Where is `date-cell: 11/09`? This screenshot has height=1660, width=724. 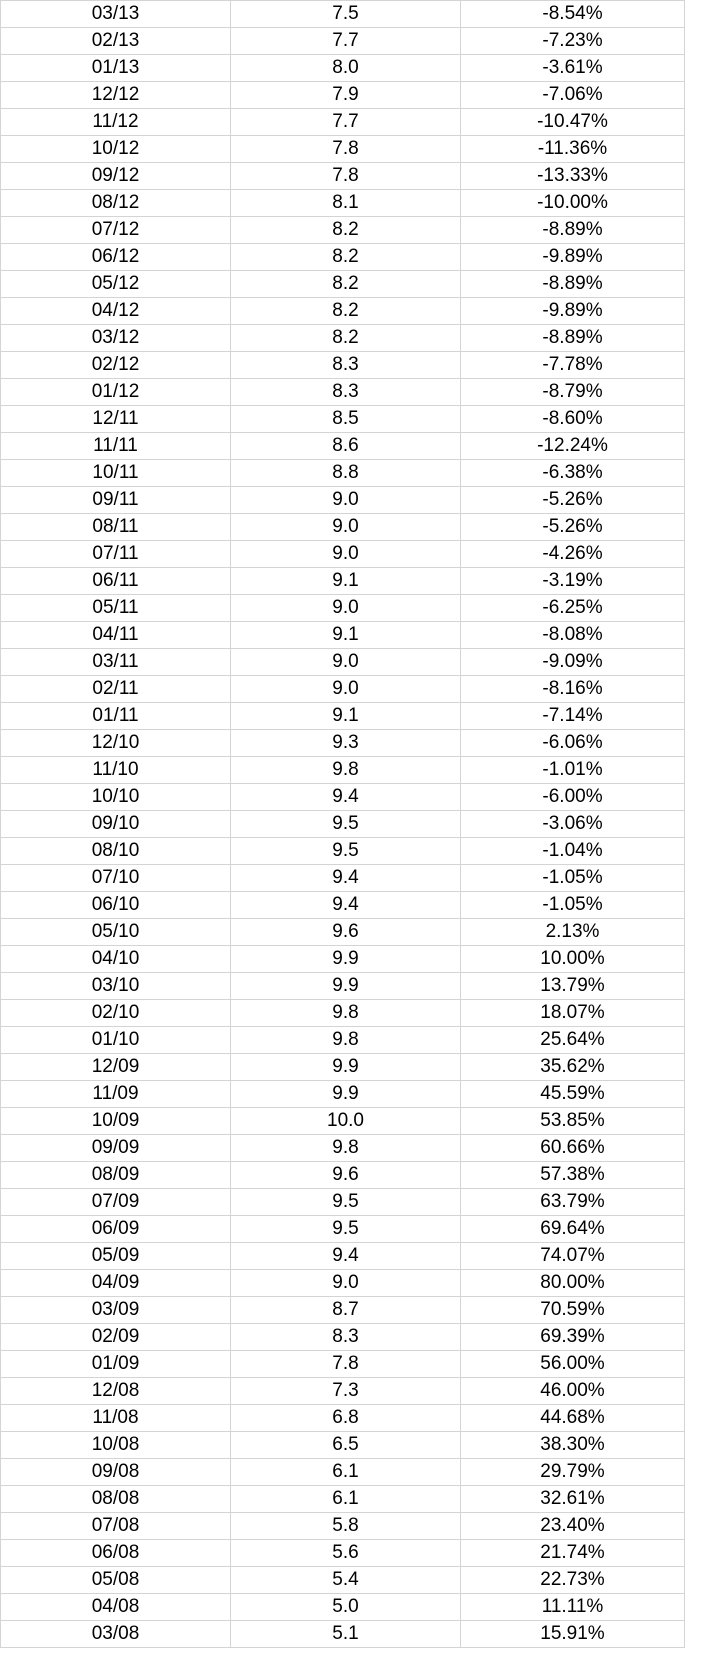
date-cell: 11/09 is located at coordinates (115, 1094).